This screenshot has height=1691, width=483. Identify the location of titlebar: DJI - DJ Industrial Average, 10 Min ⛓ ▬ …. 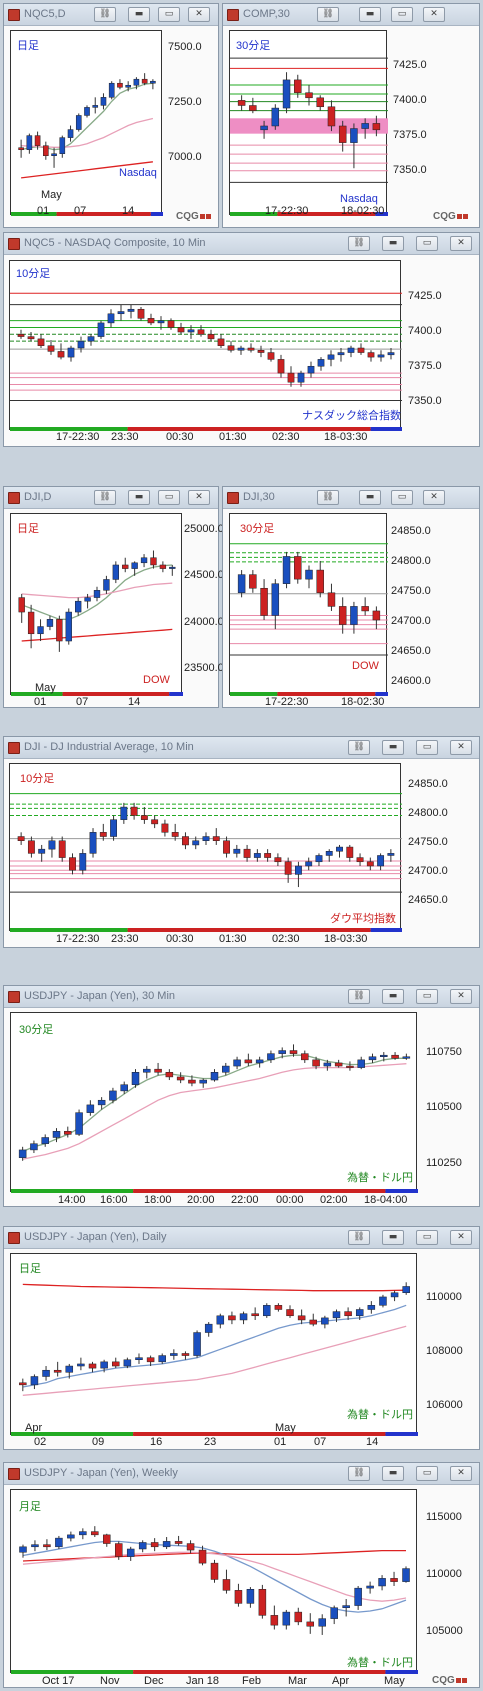
(241, 748).